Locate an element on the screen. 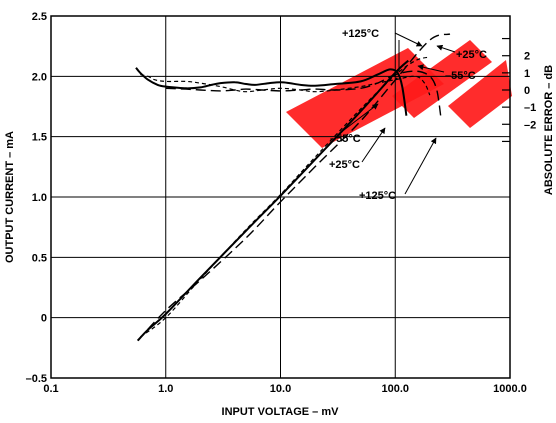 The width and height of the screenshot is (556, 423). y-tick-label: –0.5 is located at coordinates (36, 379).